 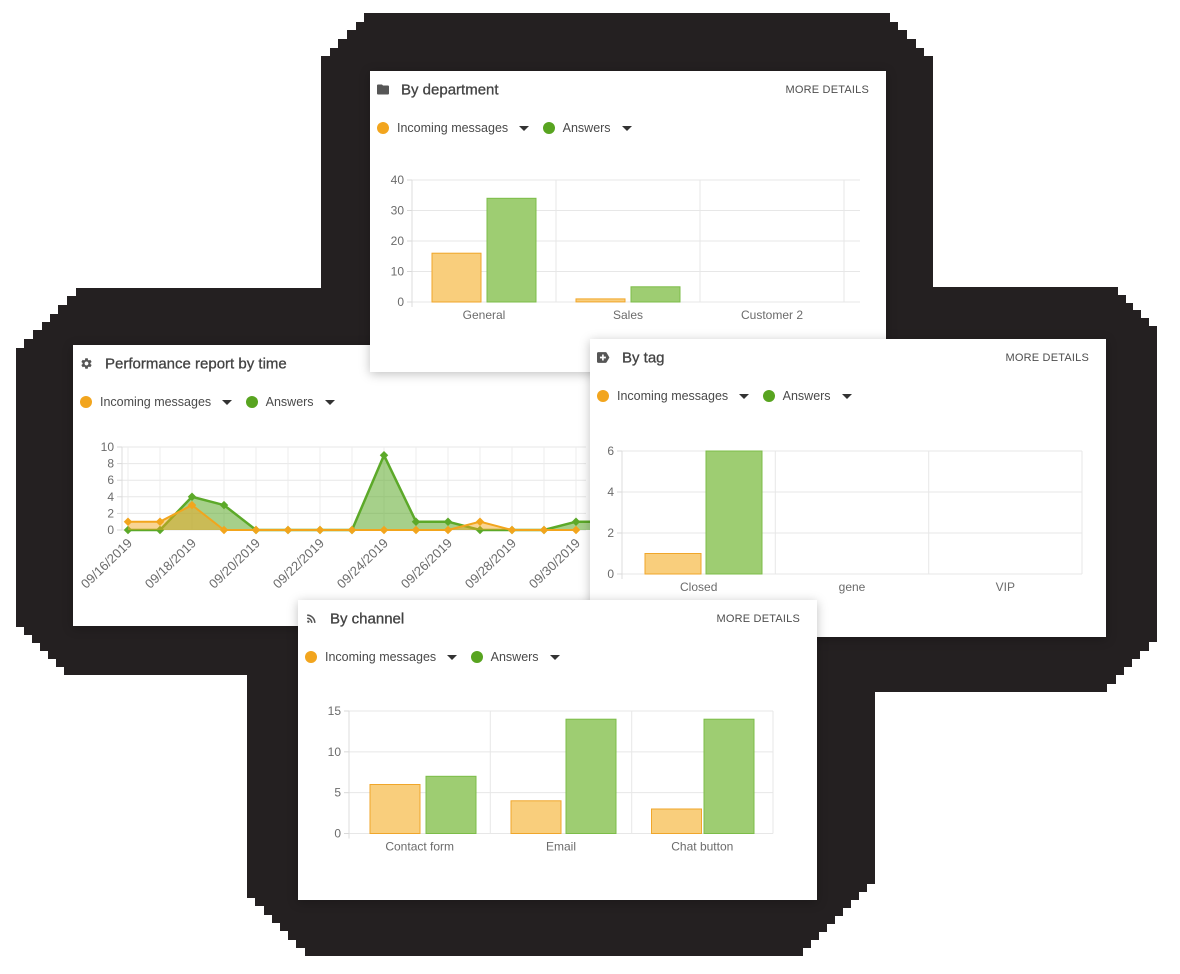 What do you see at coordinates (698, 587) in the screenshot?
I see `svg-text: Closed` at bounding box center [698, 587].